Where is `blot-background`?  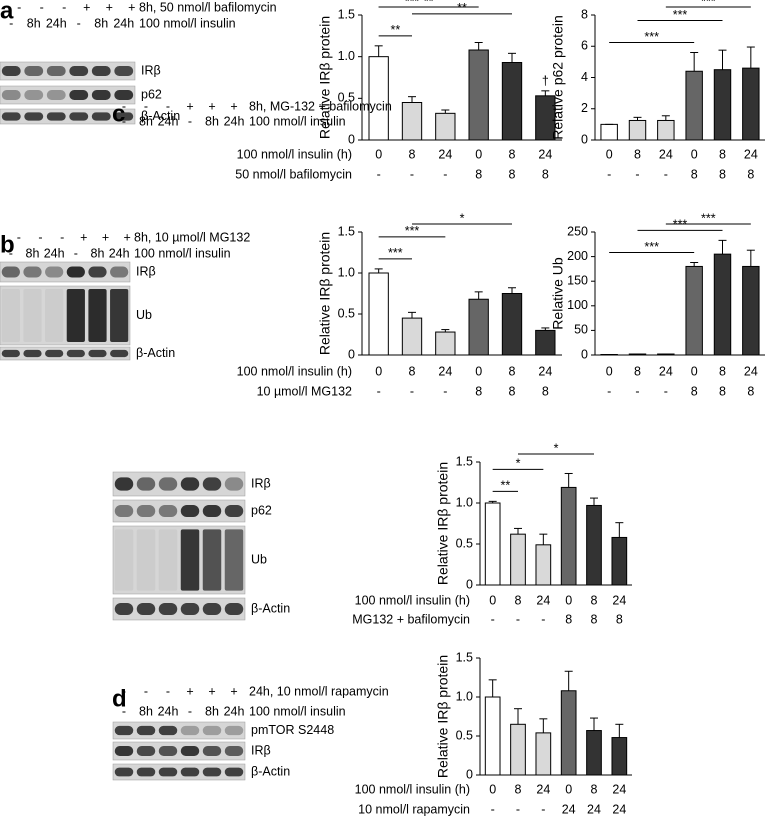 blot-background is located at coordinates (65, 315).